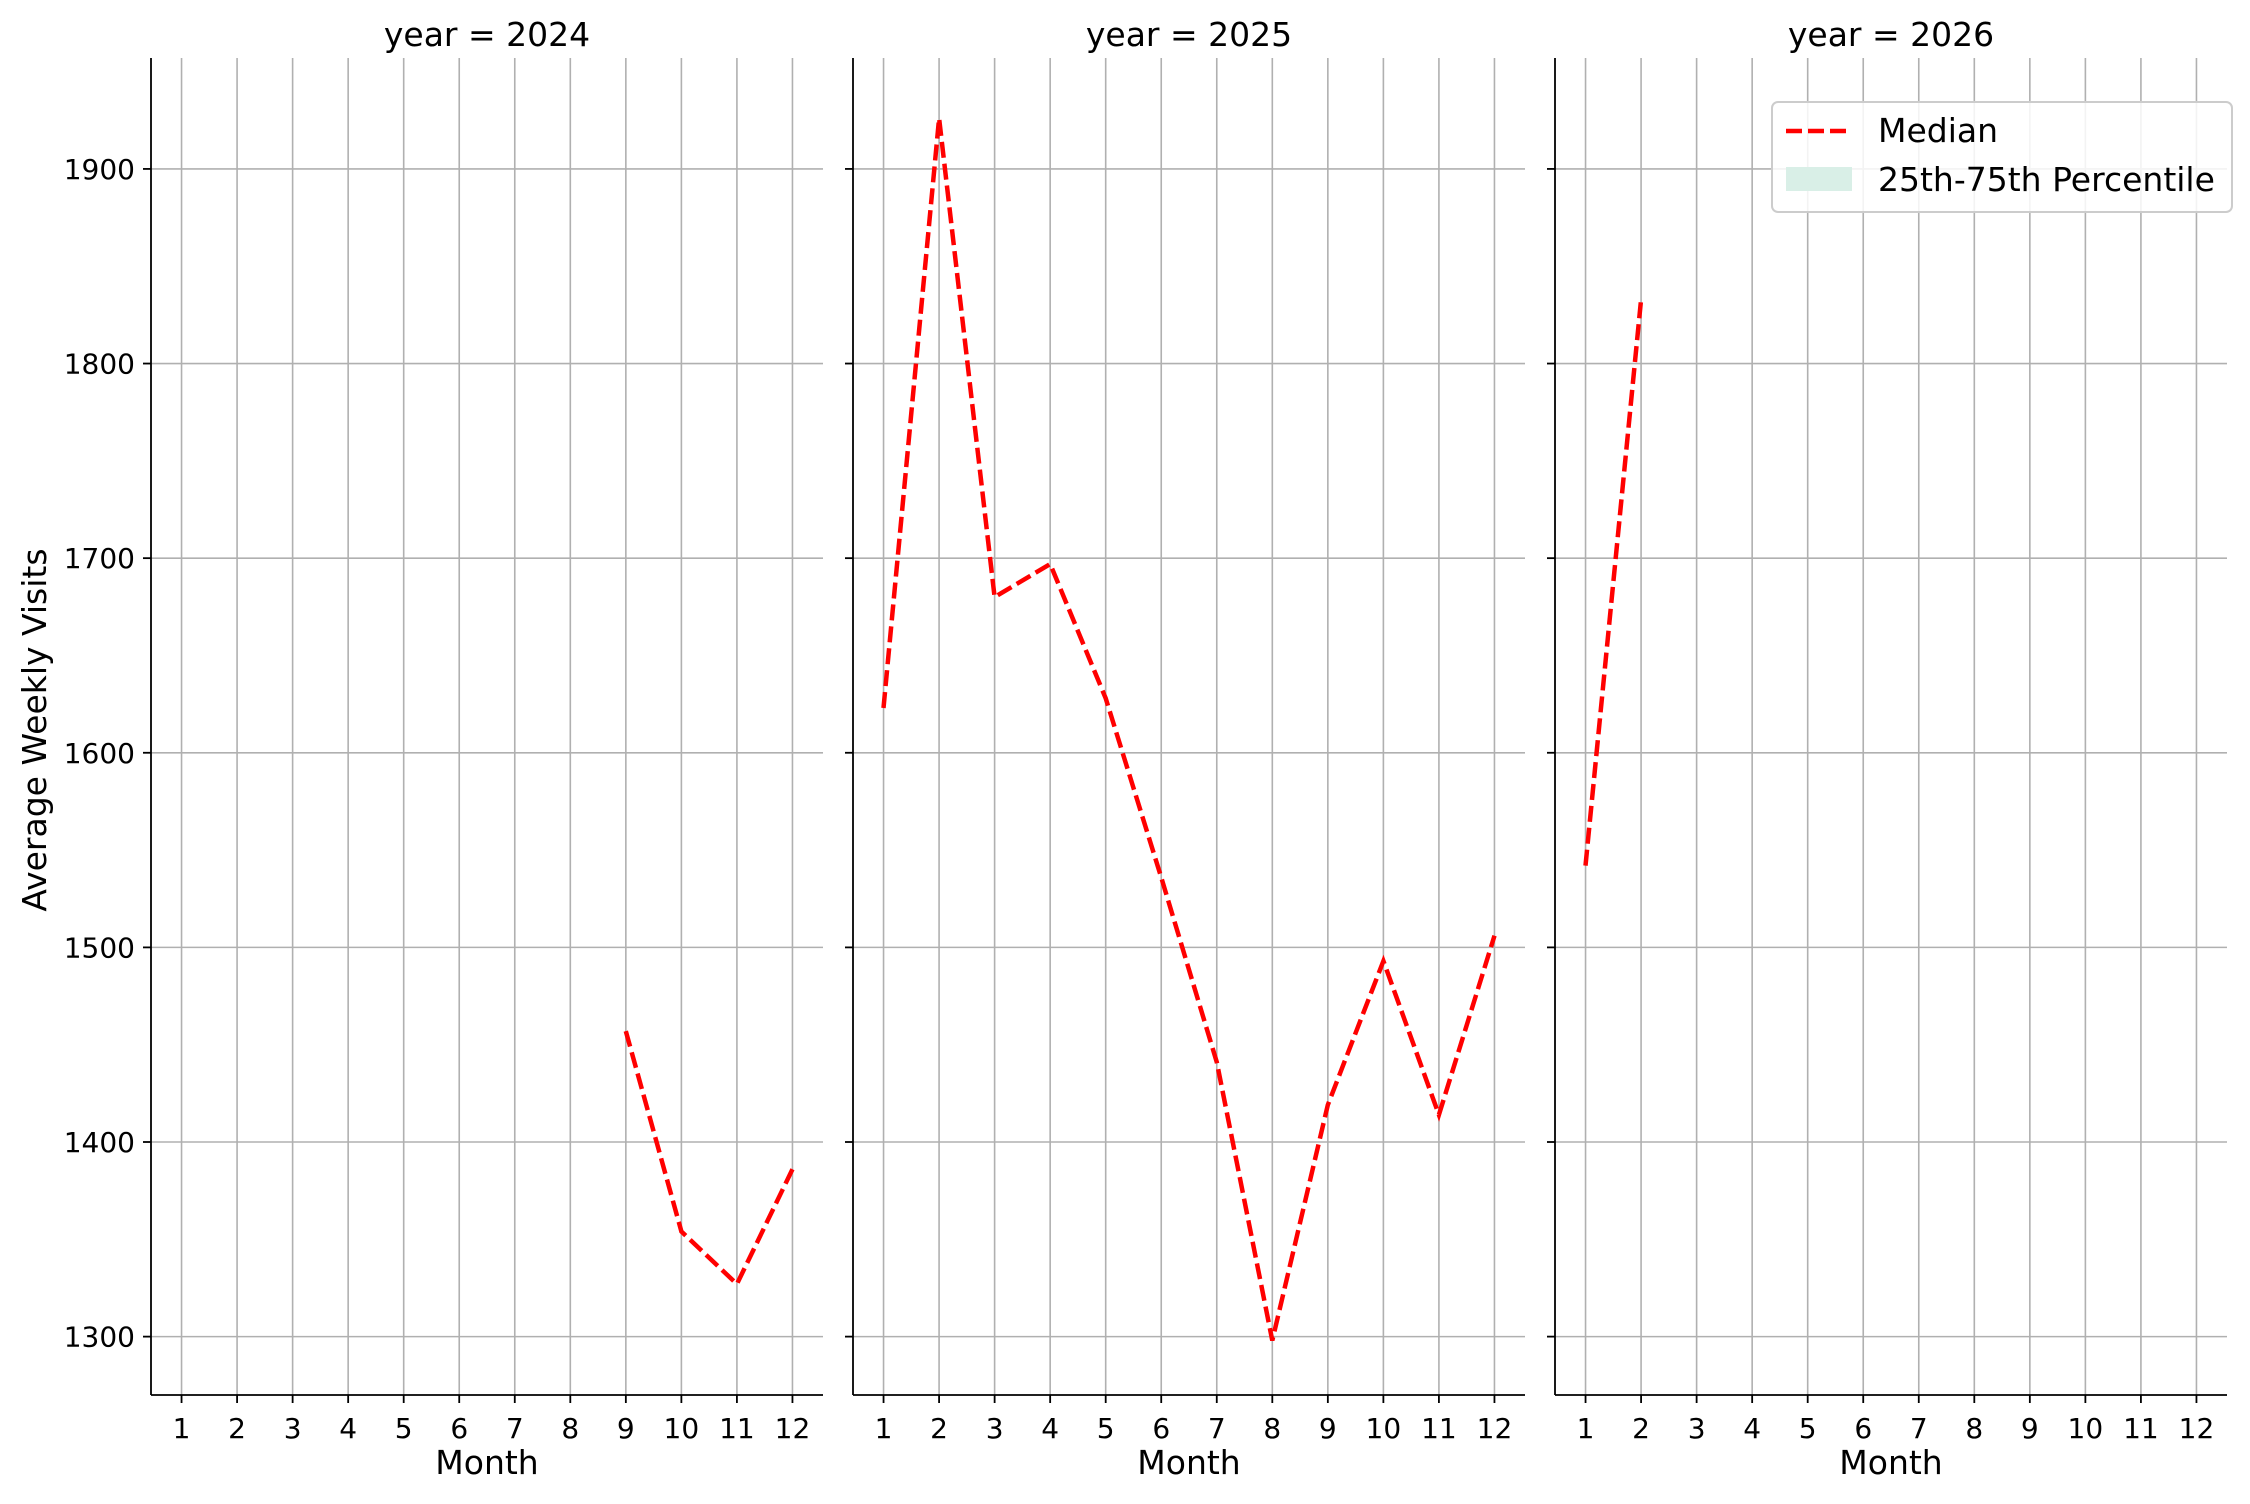 This screenshot has height=1504, width=2250. Describe the element at coordinates (99, 947) in the screenshot. I see `y-tick-label: 1500` at that location.